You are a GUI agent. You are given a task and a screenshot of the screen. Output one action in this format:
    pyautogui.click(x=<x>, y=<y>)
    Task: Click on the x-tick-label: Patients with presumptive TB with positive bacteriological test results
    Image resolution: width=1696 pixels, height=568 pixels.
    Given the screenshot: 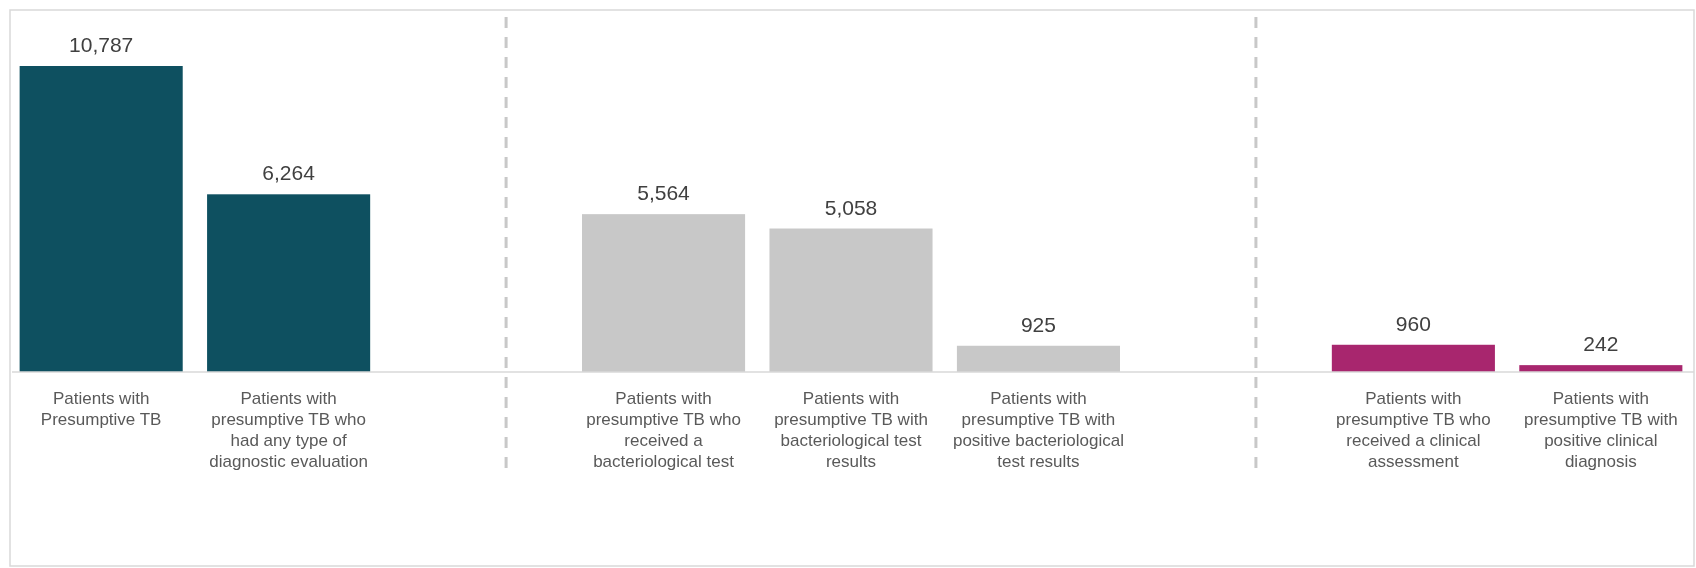 What is the action you would take?
    pyautogui.click(x=1038, y=430)
    